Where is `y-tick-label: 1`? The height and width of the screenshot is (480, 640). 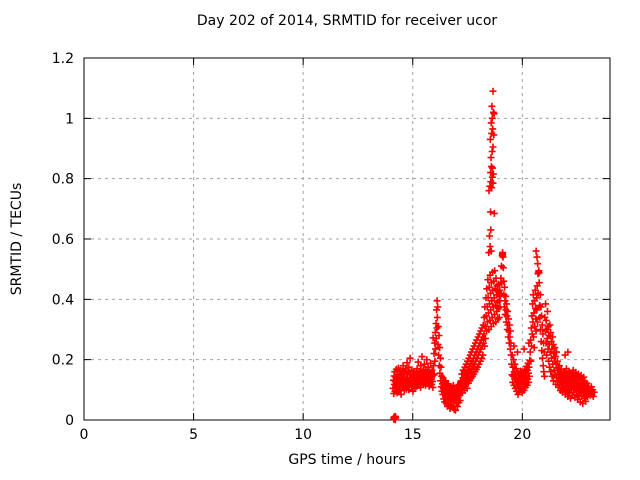
y-tick-label: 1 is located at coordinates (69, 119).